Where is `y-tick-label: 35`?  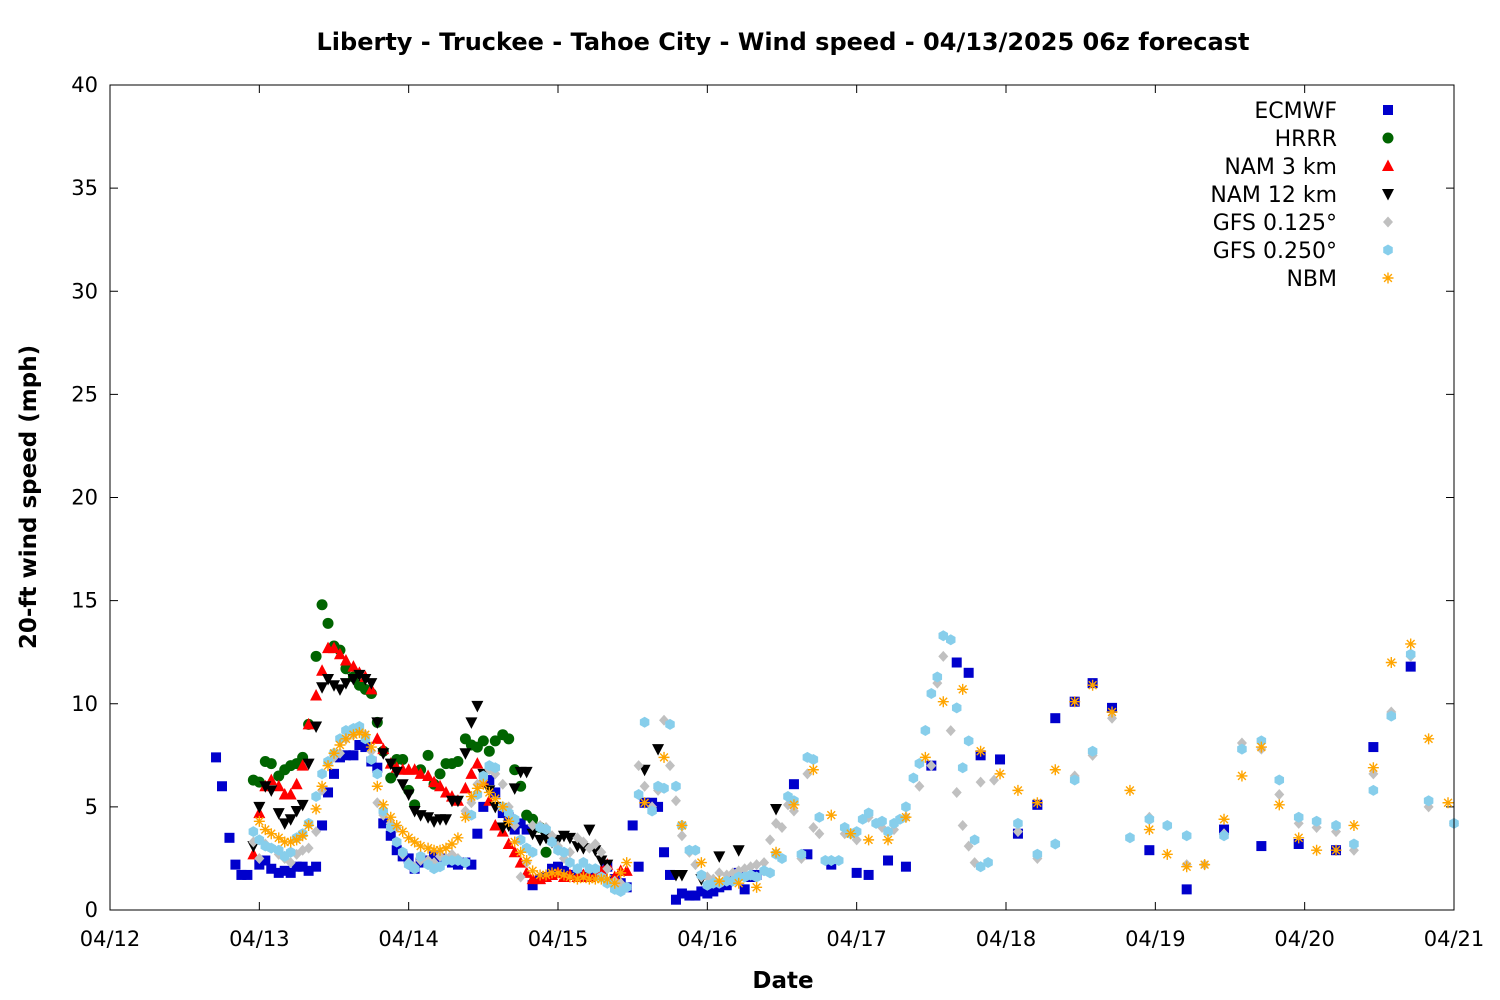
y-tick-label: 35 is located at coordinates (84, 188).